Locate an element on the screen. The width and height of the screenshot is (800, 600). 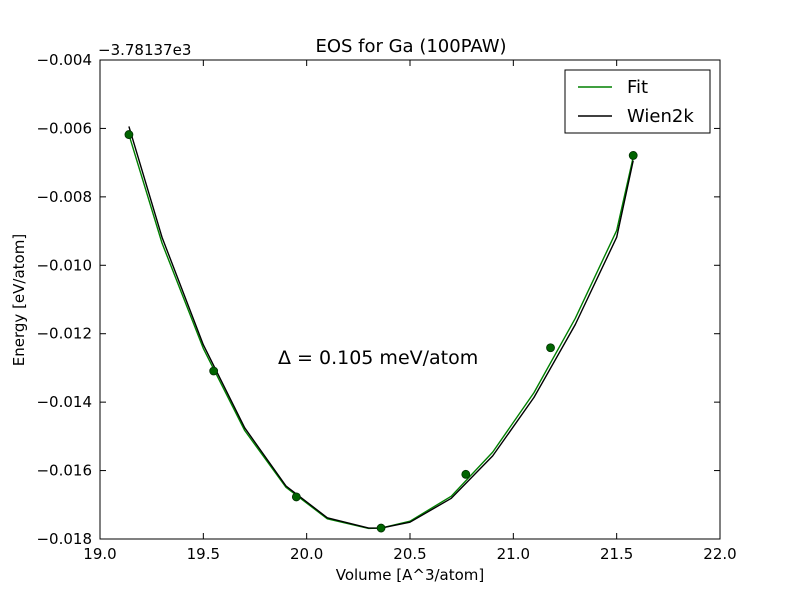
y-offset-label: −3.78137e3 is located at coordinates (144, 50).